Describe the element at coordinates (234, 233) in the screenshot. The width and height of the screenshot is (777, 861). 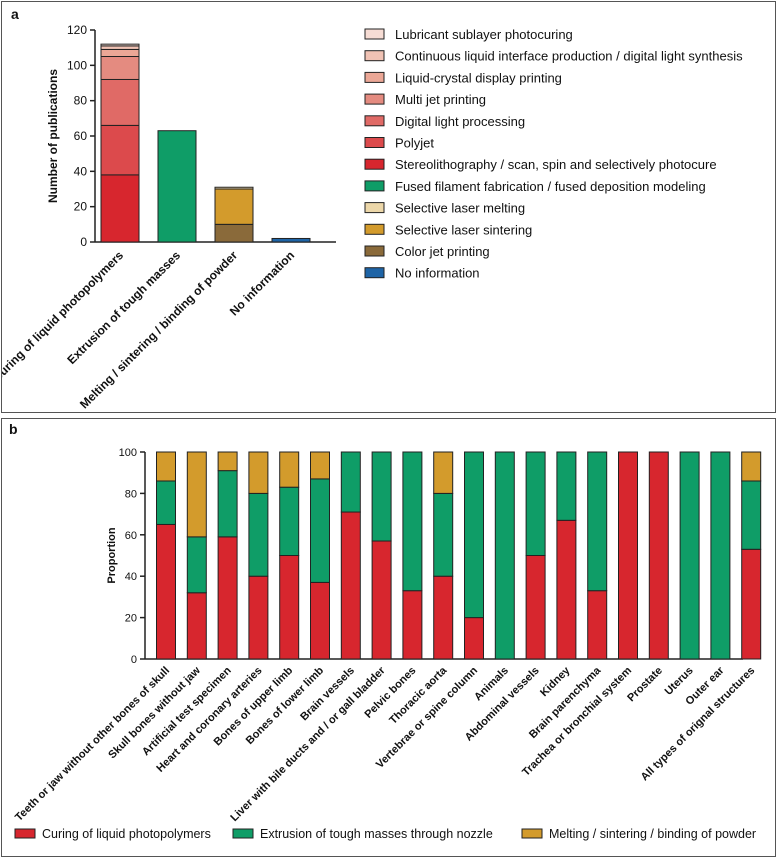
I see `bar-segment-color-jet-printing` at that location.